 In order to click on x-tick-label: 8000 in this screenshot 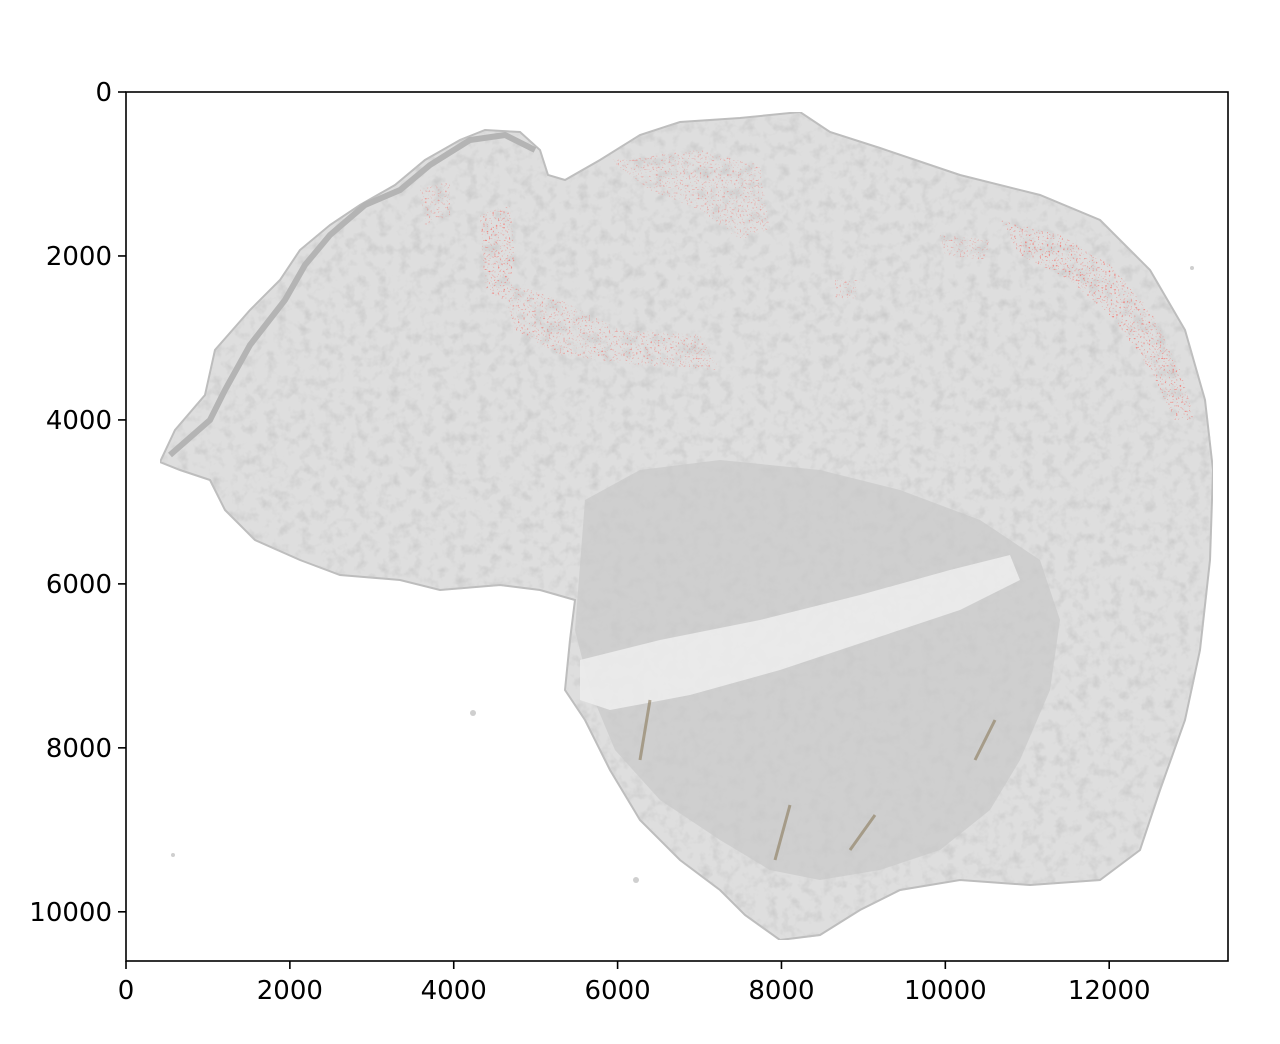, I will do `click(781, 991)`.